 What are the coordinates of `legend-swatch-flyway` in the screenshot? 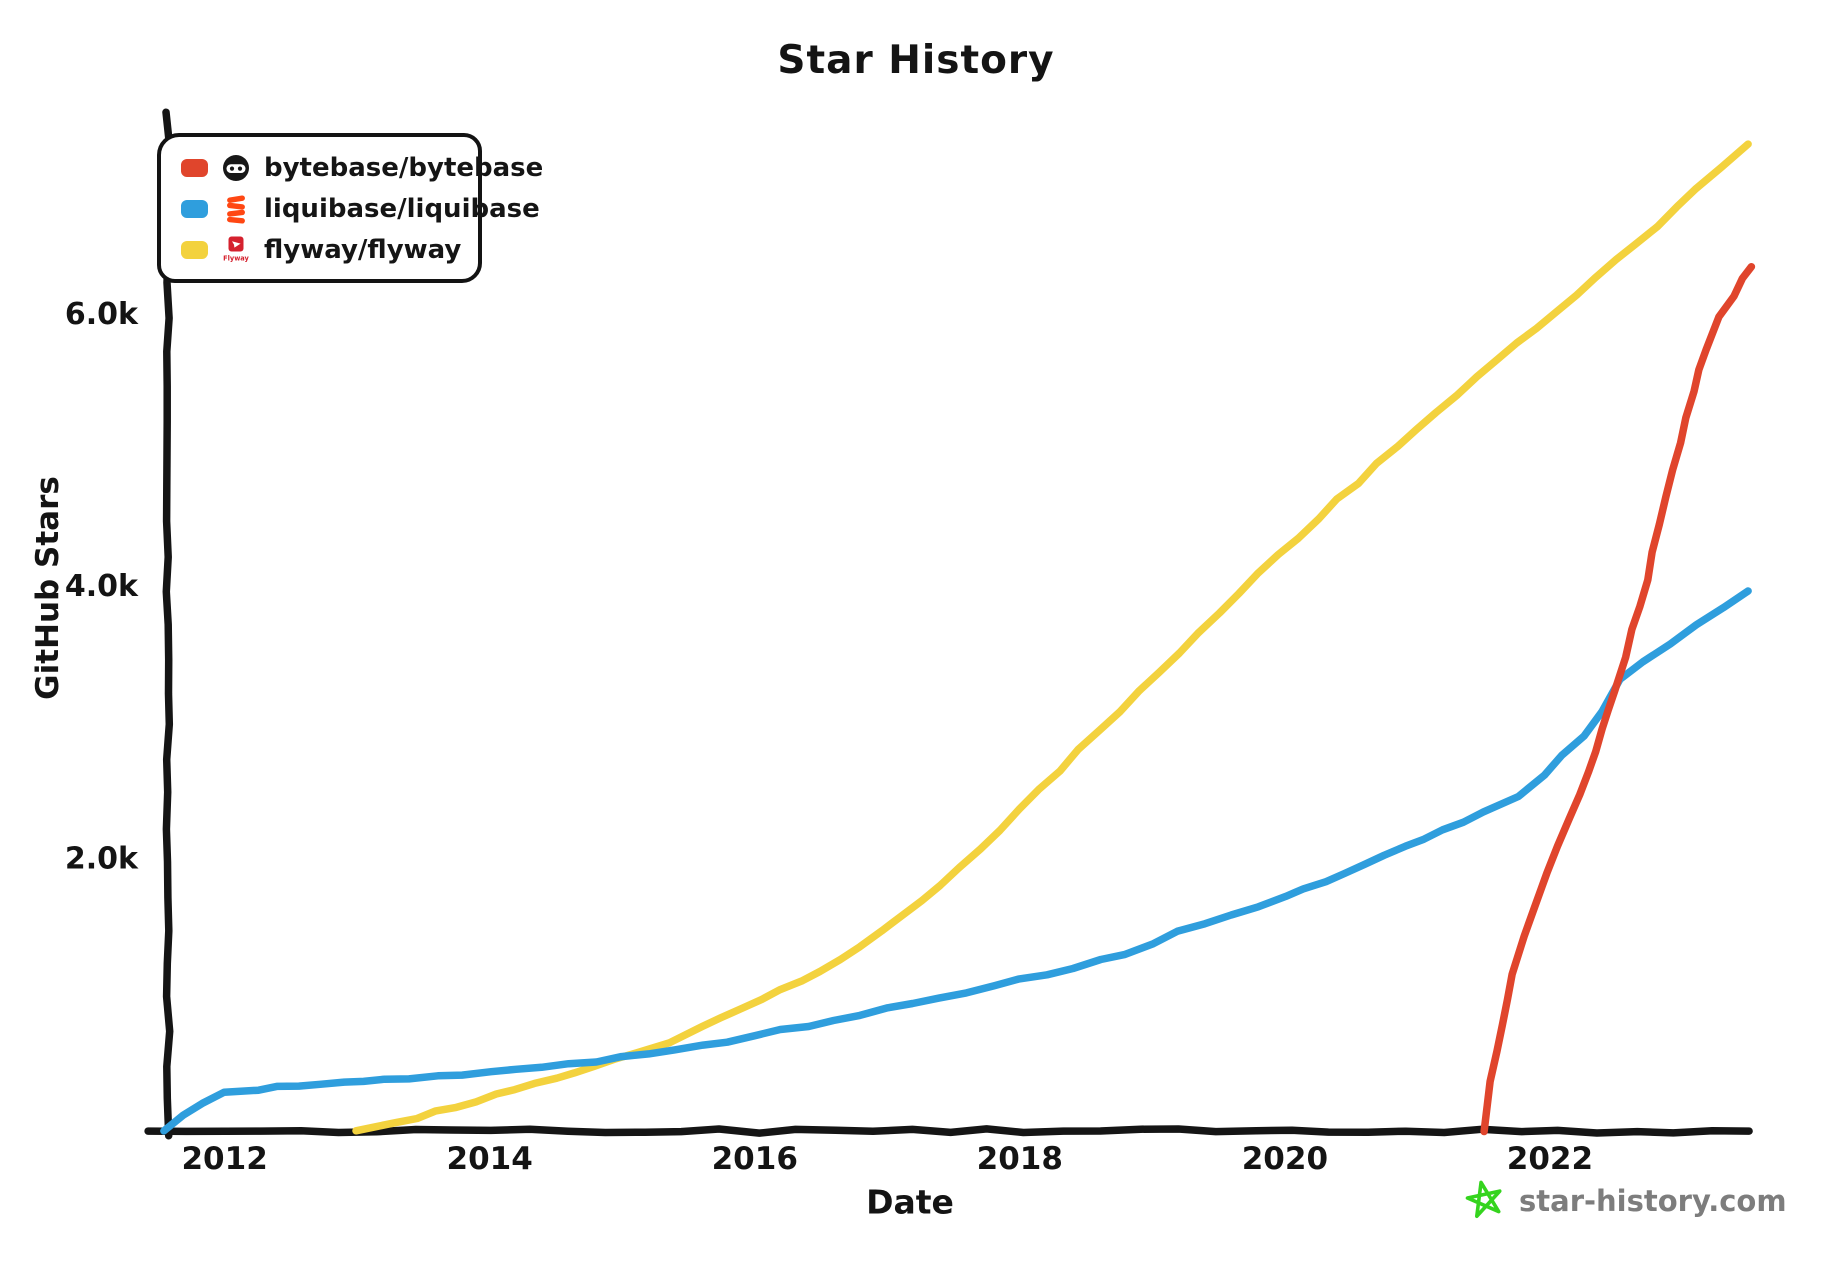 It's located at (194, 250).